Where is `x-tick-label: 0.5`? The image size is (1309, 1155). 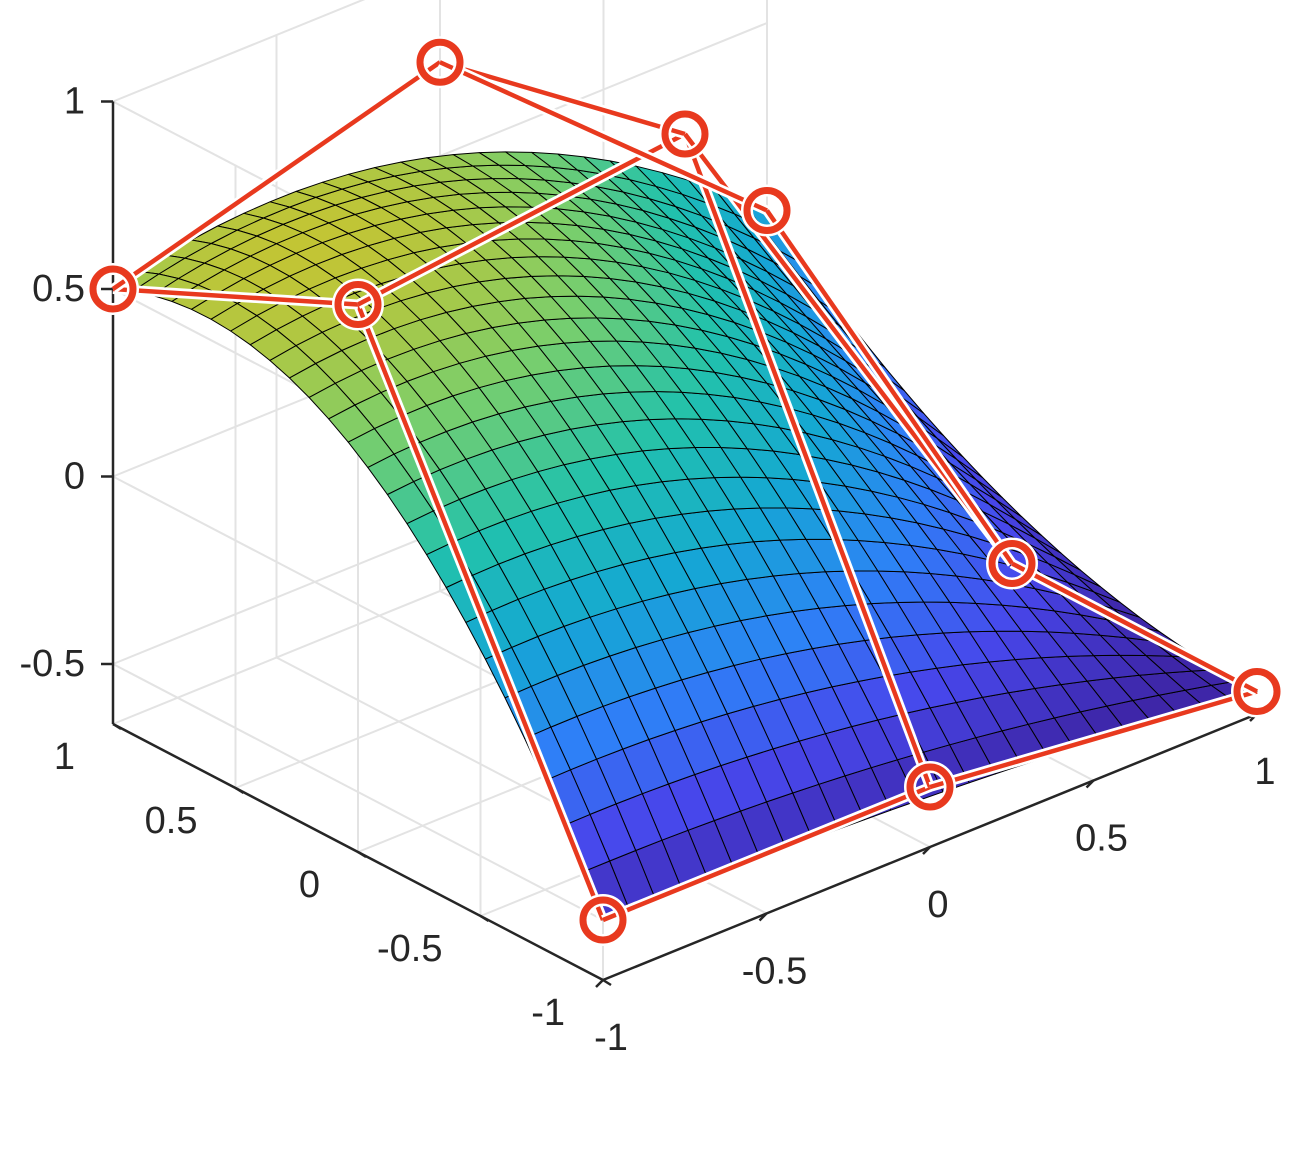 x-tick-label: 0.5 is located at coordinates (1101, 839).